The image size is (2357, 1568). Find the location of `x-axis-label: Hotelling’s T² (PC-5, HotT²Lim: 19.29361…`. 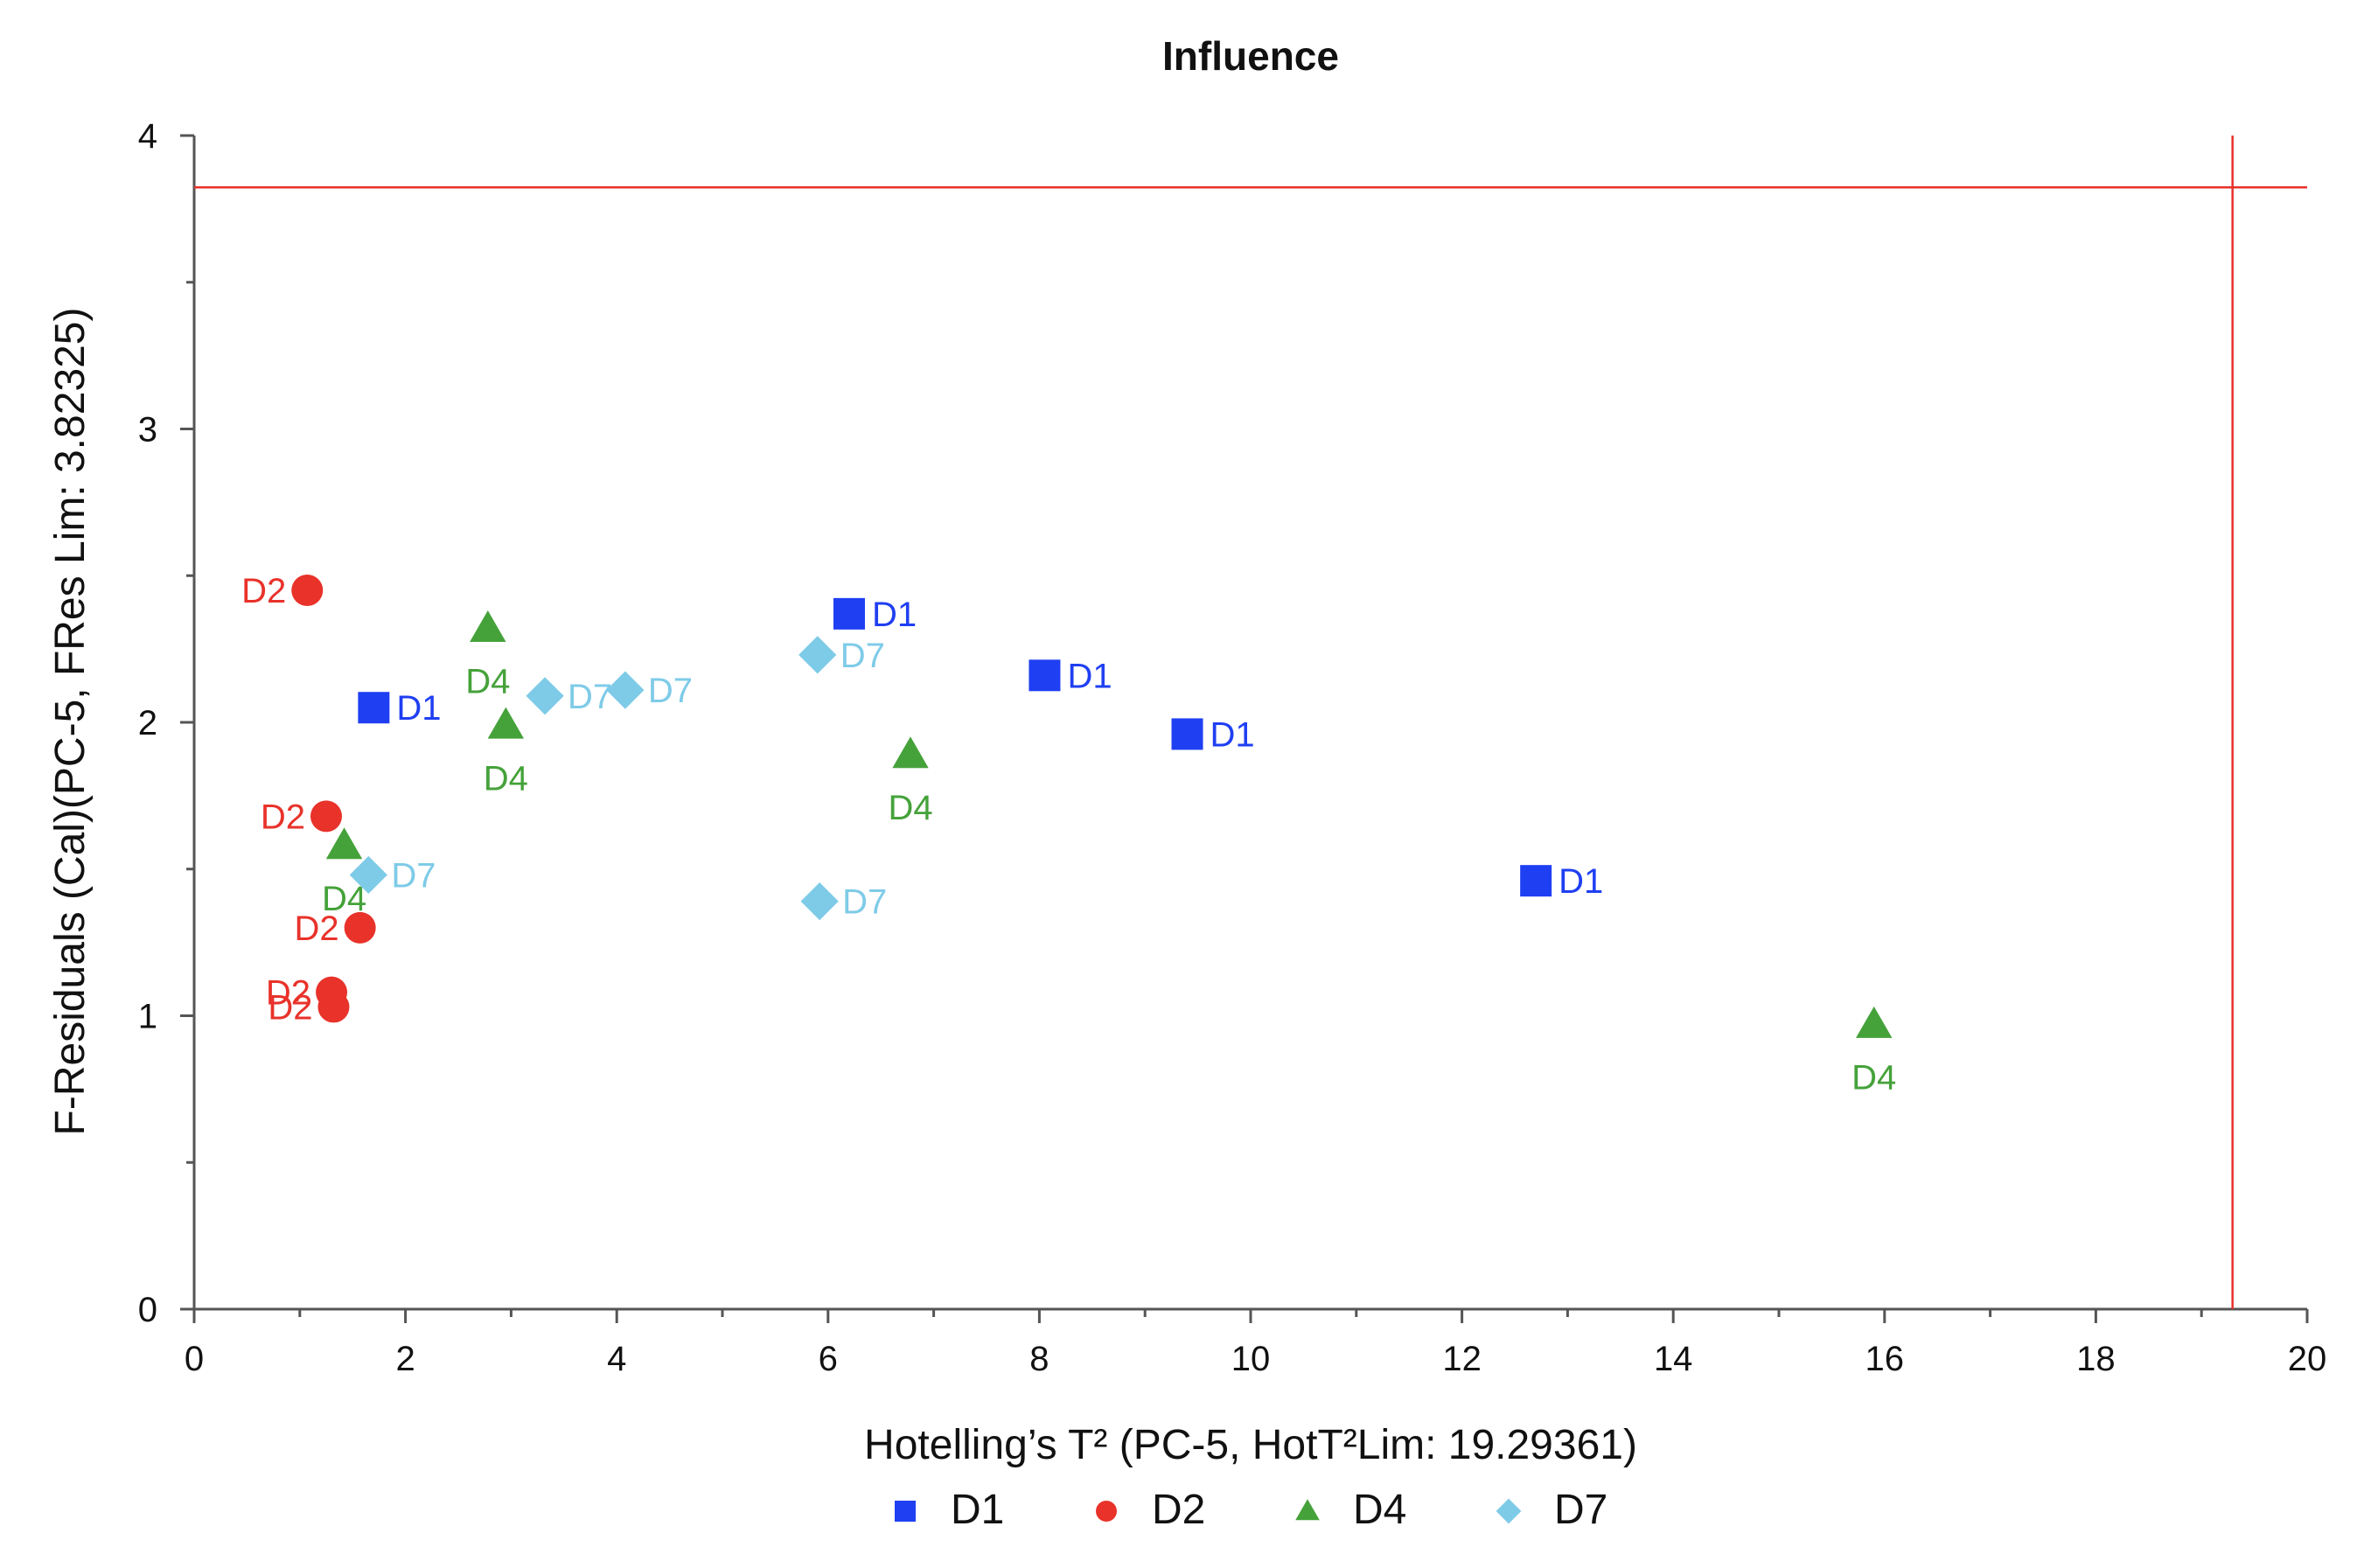

x-axis-label: Hotelling’s T² (PC-5, HotT²Lim: 19.29361… is located at coordinates (1250, 1445).